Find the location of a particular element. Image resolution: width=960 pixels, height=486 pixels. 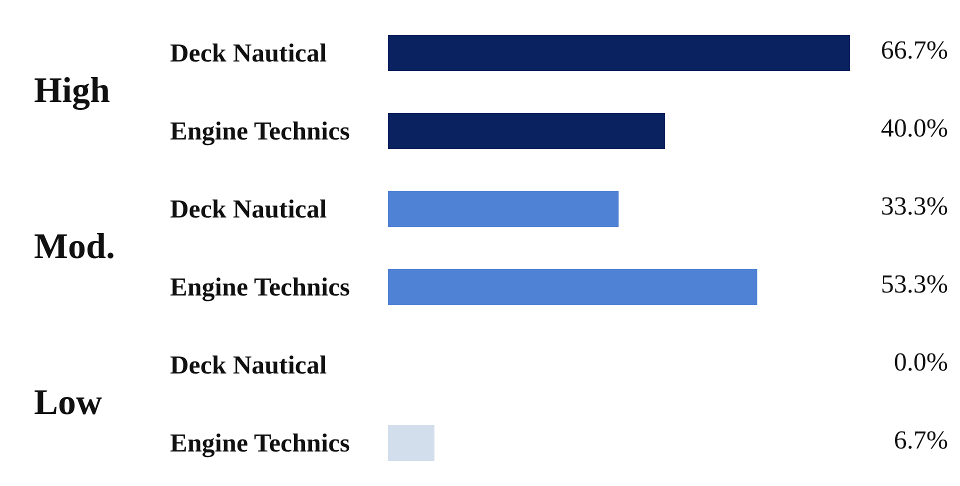

data-label: 66.7% is located at coordinates (914, 50).